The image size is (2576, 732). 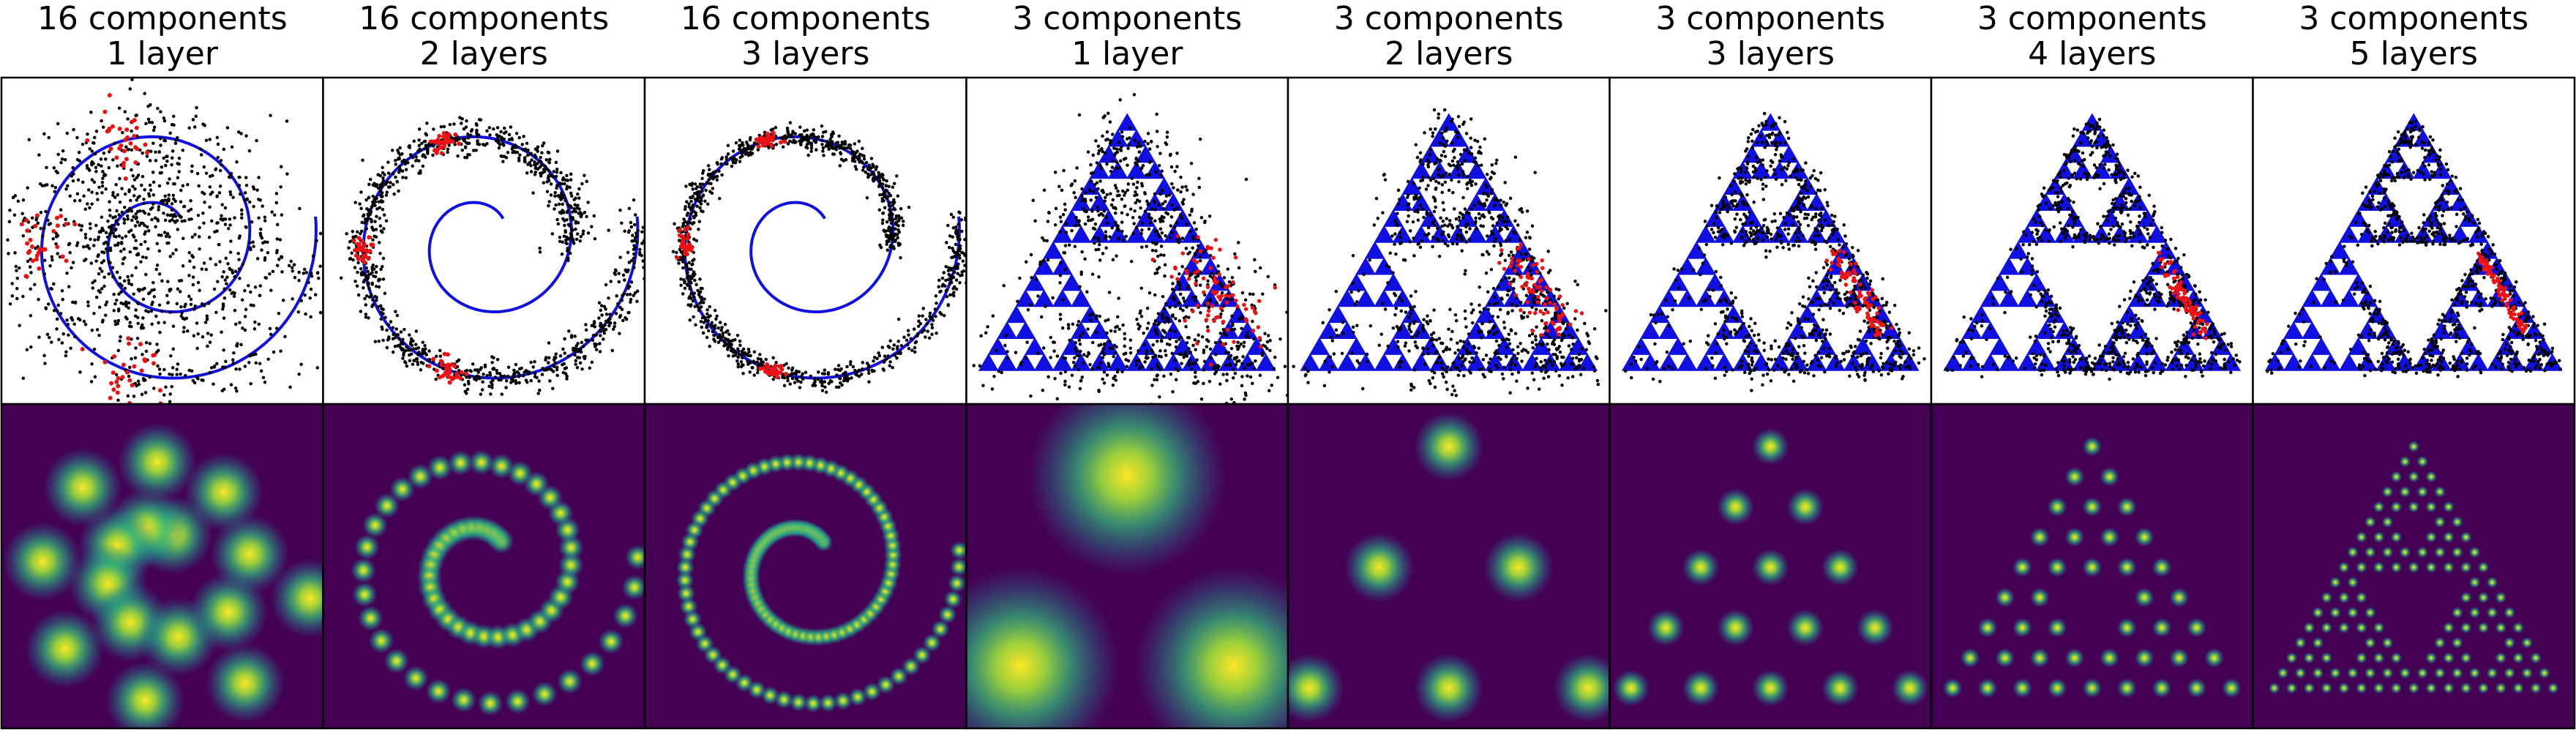 I want to click on panel-title-line2: 5 layers, so click(x=2414, y=53).